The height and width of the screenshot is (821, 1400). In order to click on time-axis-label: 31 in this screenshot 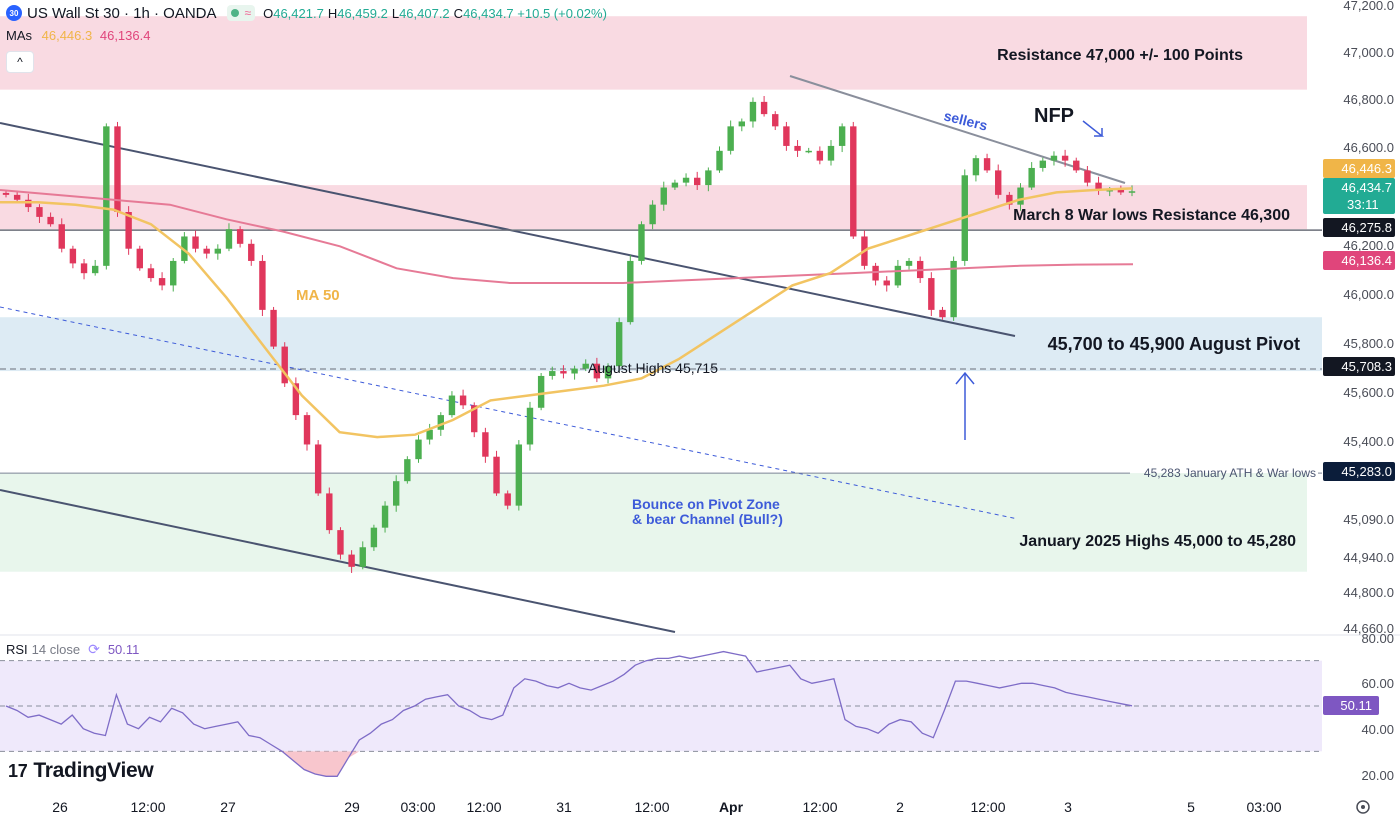, I will do `click(564, 807)`.